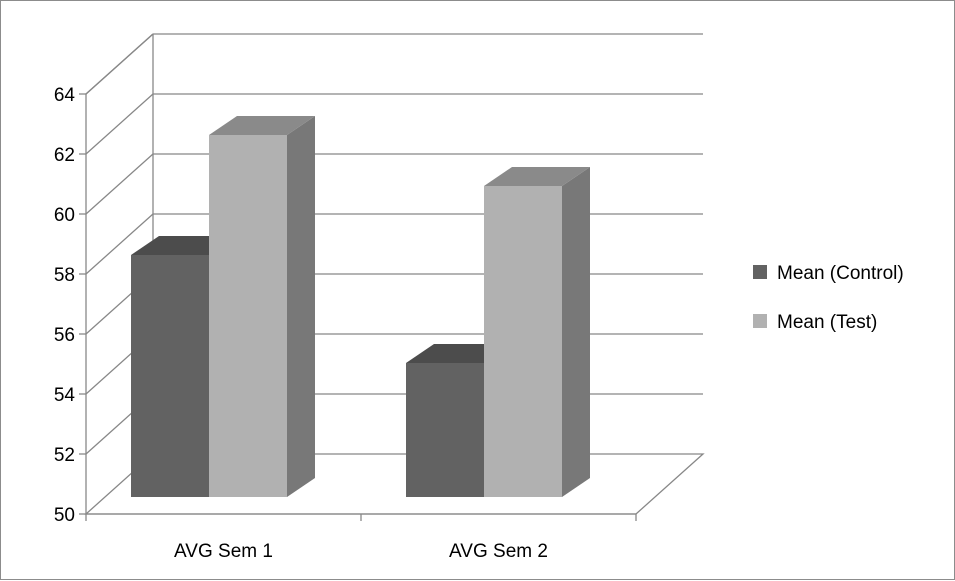 The image size is (955, 581). Describe the element at coordinates (223, 551) in the screenshot. I see `x-tick-label: AVG Sem 1` at that location.